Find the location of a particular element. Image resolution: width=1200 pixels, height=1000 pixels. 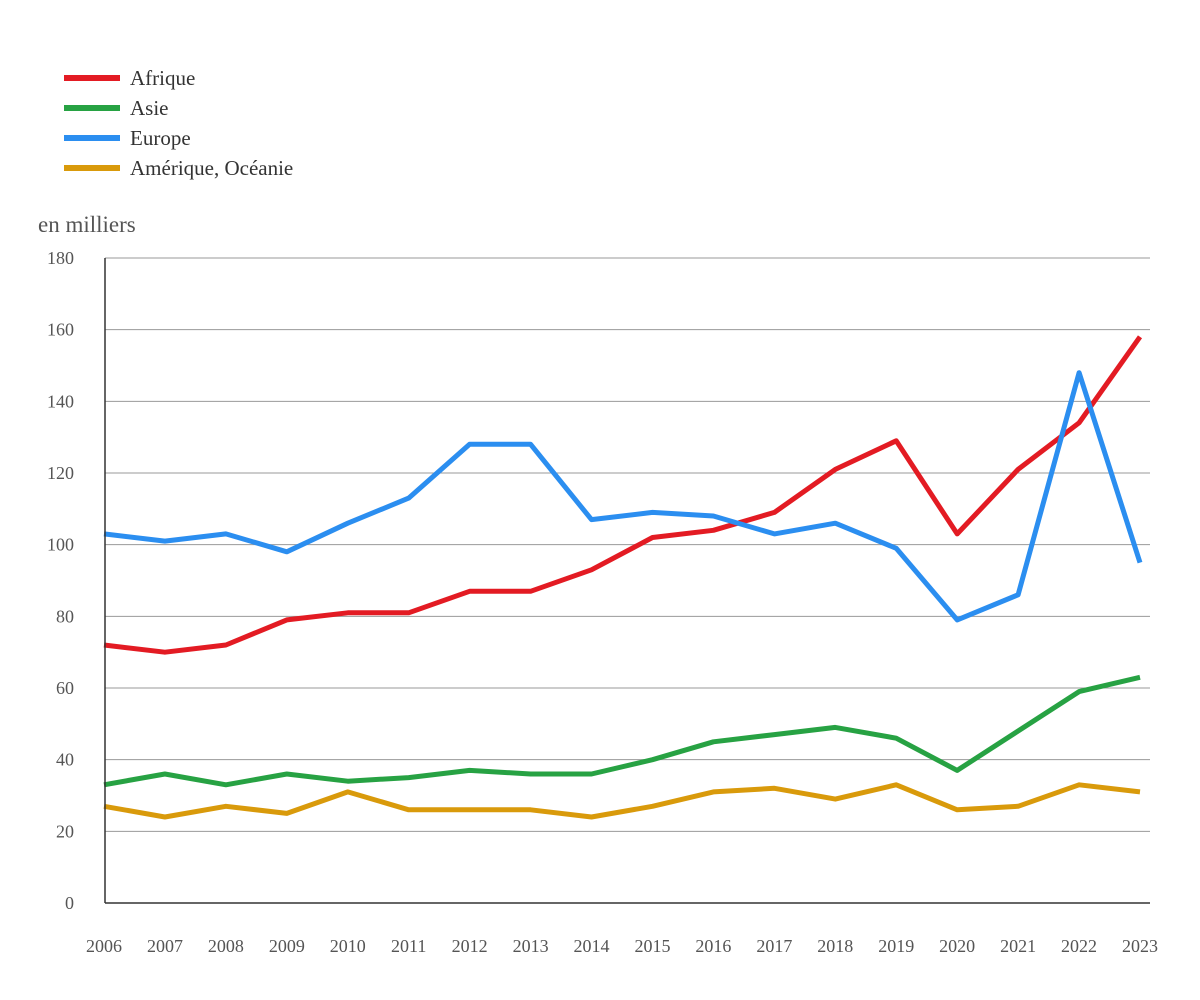

x-tick-label: 2015 is located at coordinates (652, 946).